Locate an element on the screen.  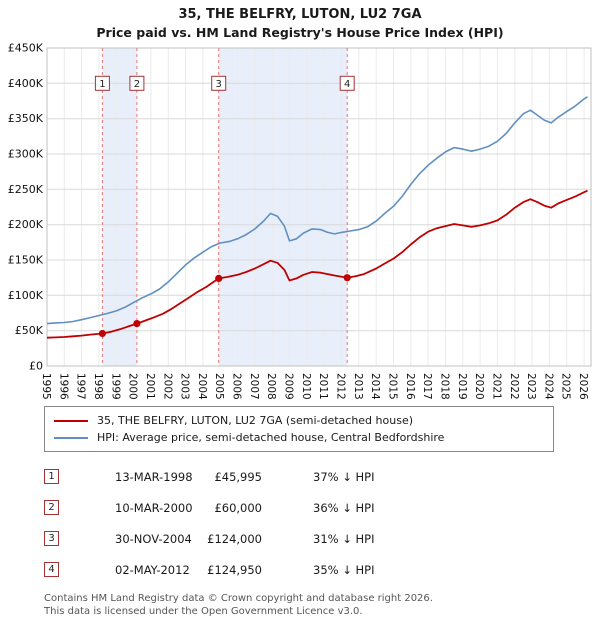
svg-text: 2015 is located at coordinates (393, 386).